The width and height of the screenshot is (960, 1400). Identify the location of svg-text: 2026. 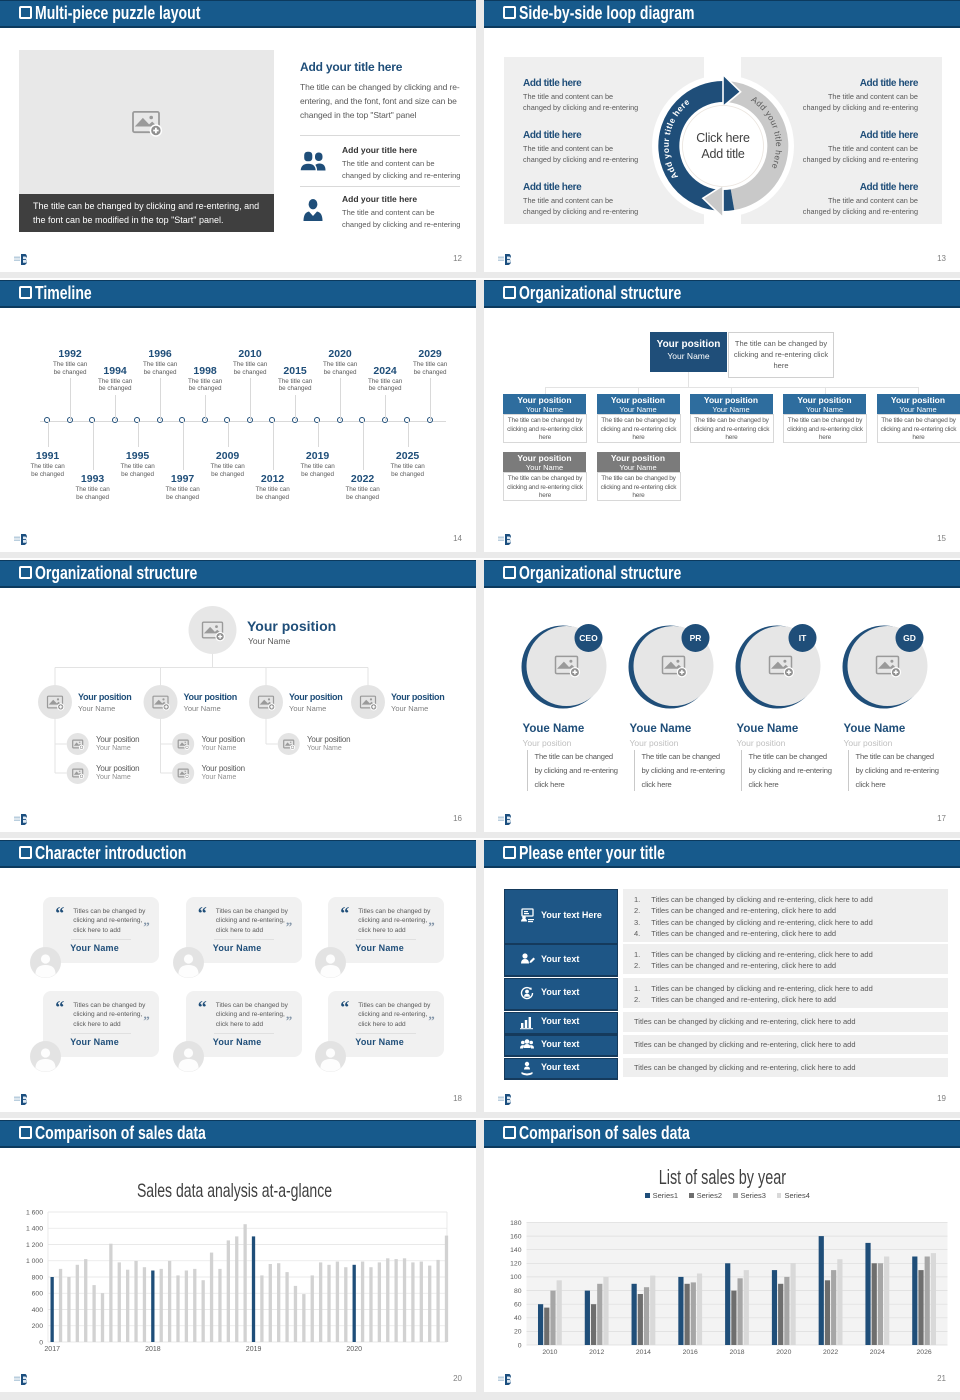
(924, 1352).